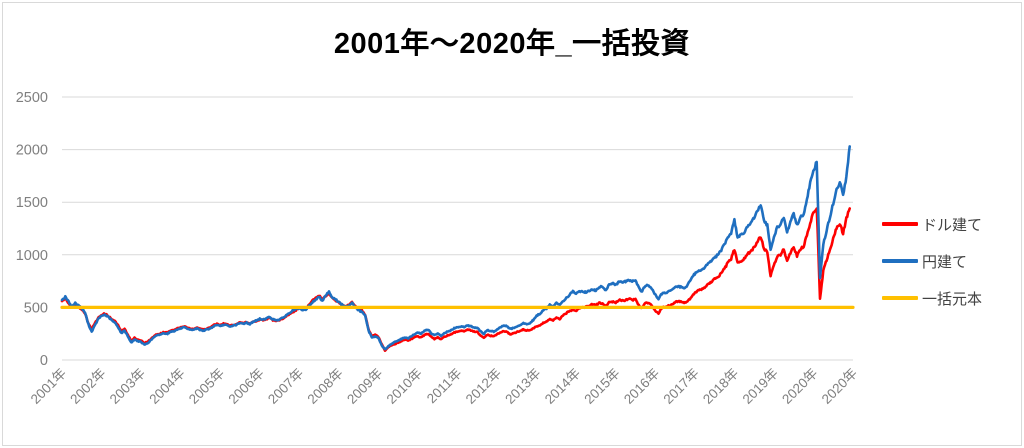 The width and height of the screenshot is (1024, 448). I want to click on y-axis-label: 500, so click(36, 308).